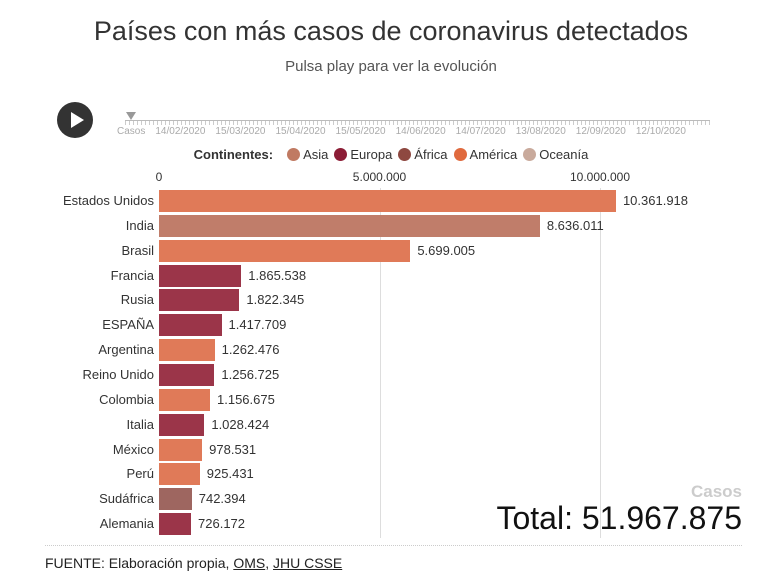  What do you see at coordinates (307, 563) in the screenshot?
I see `jhu-csse-link: JHU CSSE` at bounding box center [307, 563].